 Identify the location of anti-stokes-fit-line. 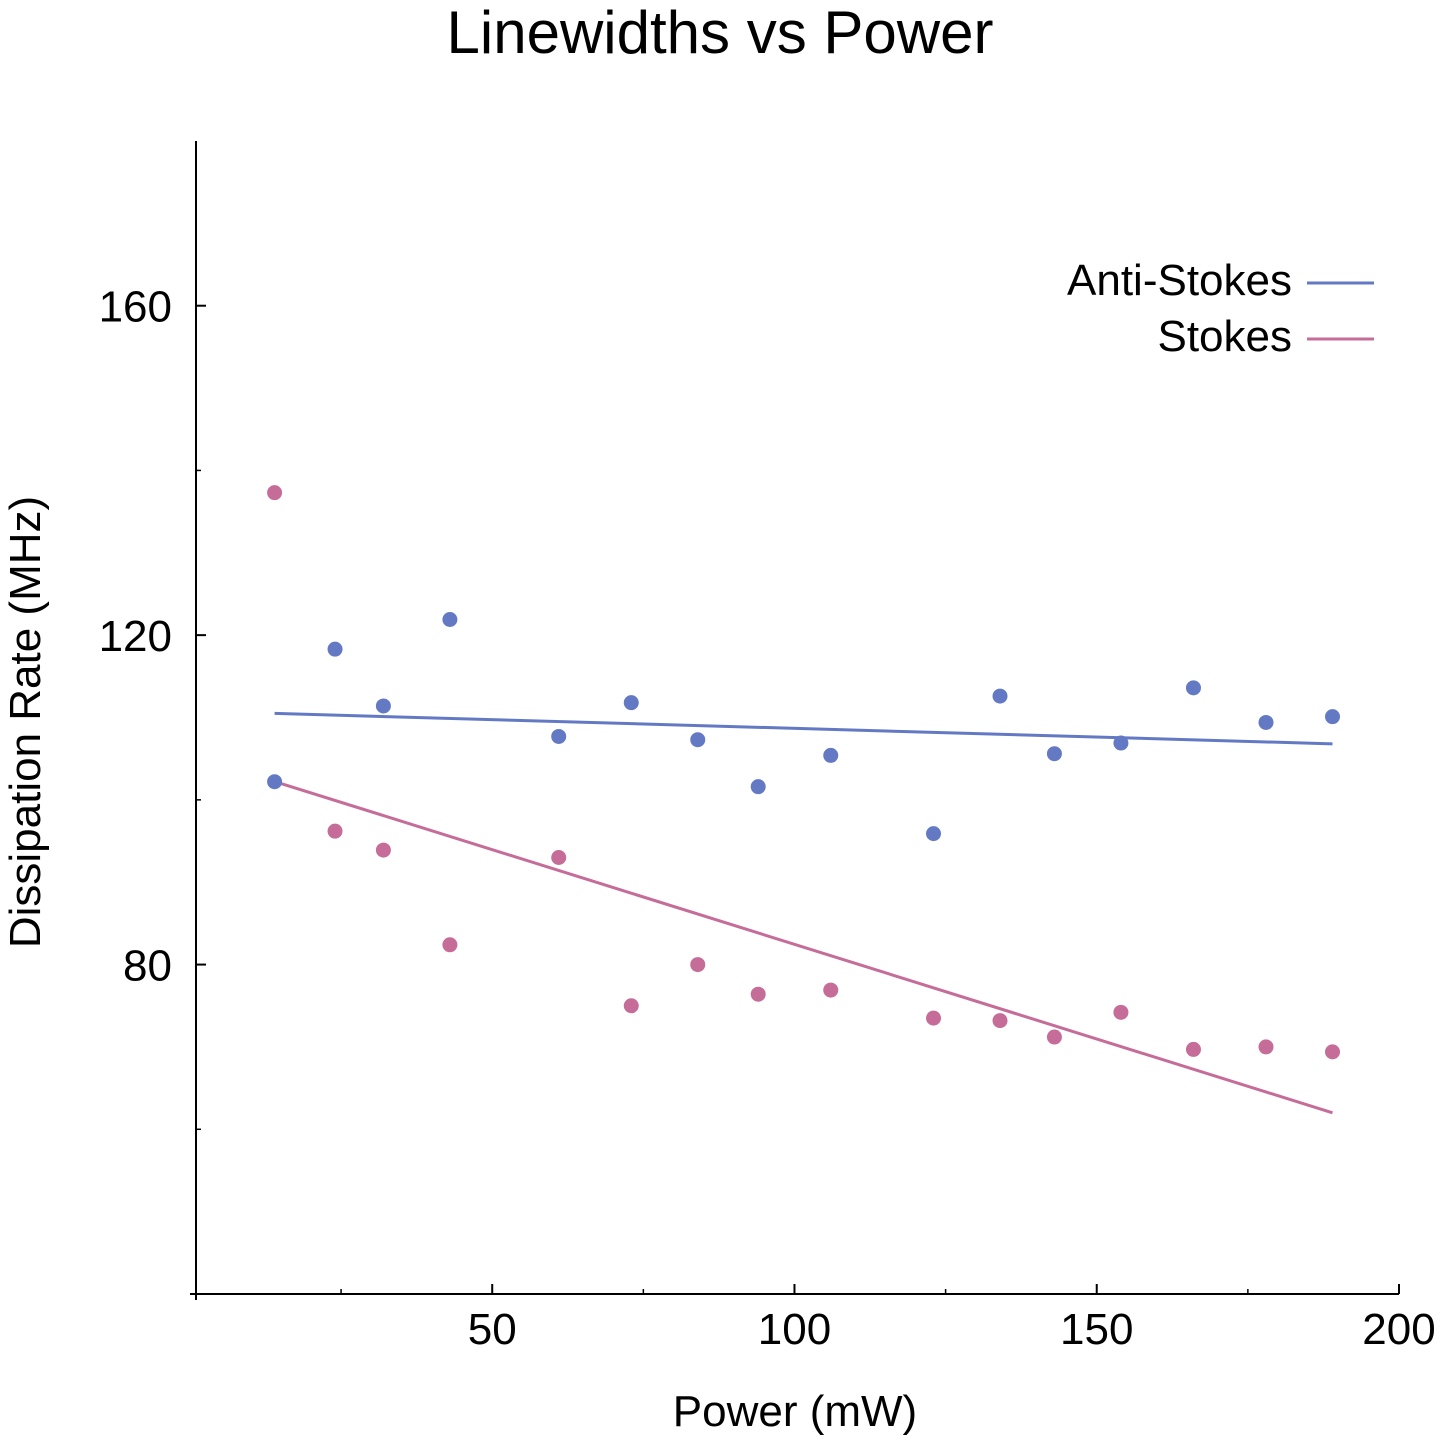
(803, 728).